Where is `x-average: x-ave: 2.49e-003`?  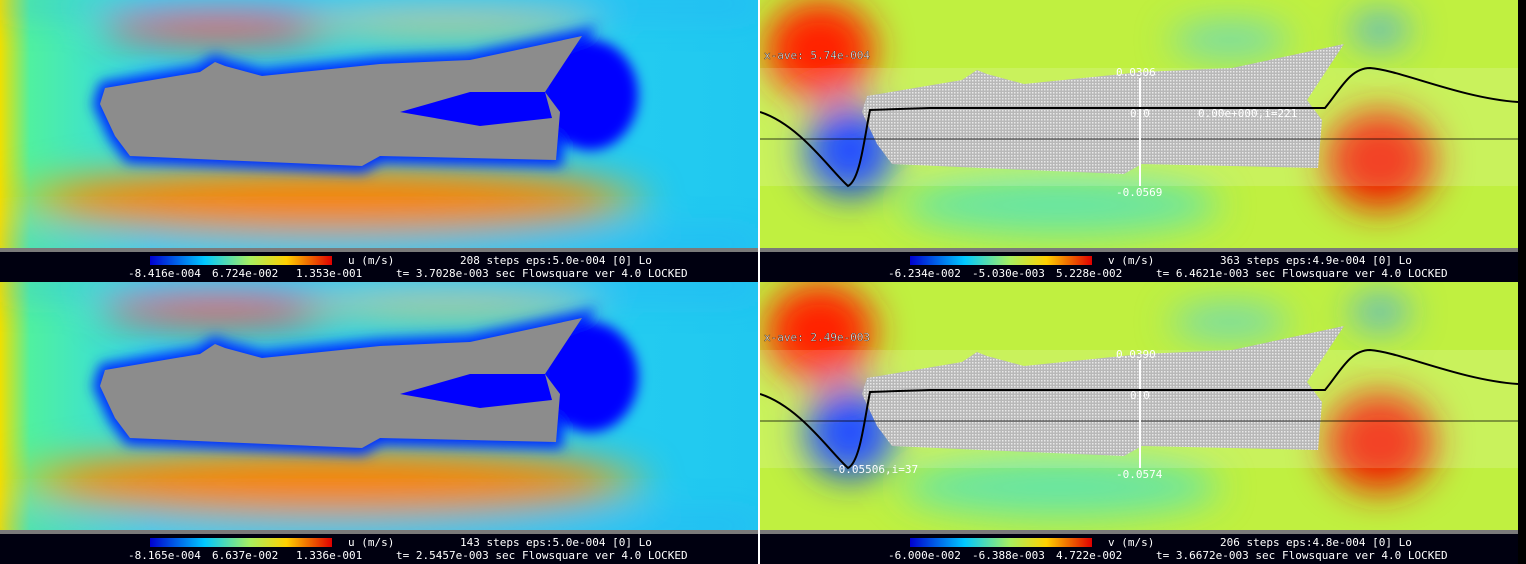
x-average: x-ave: 2.49e-003 is located at coordinates (817, 337).